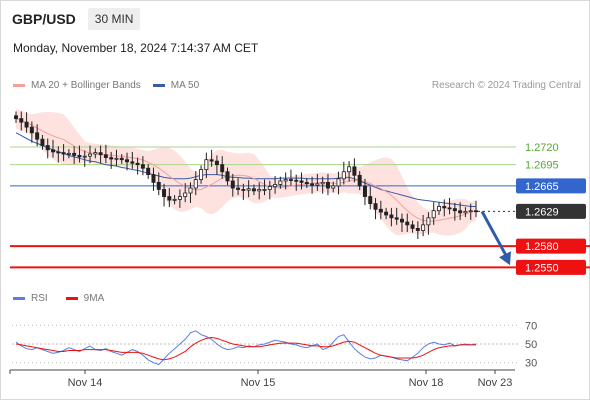 This screenshot has height=400, width=590. I want to click on support-1-label-bg, so click(551, 246).